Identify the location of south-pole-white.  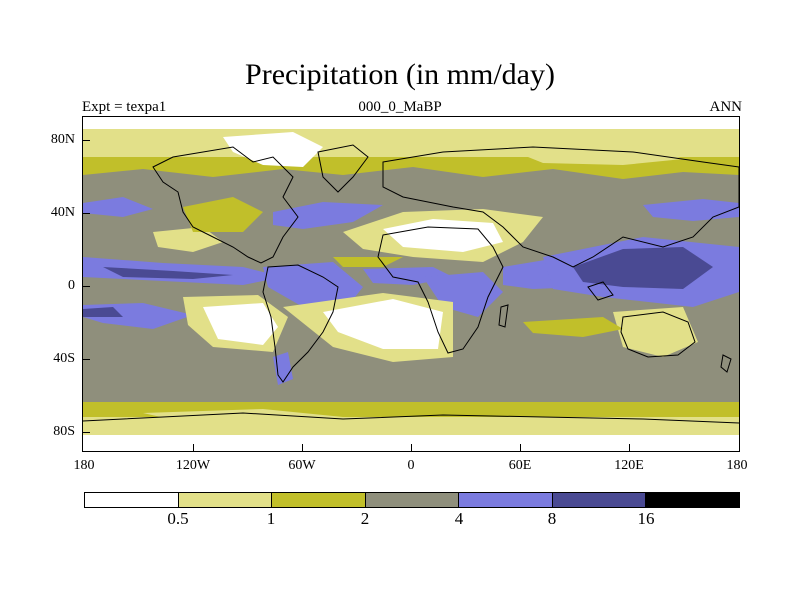
(411, 443).